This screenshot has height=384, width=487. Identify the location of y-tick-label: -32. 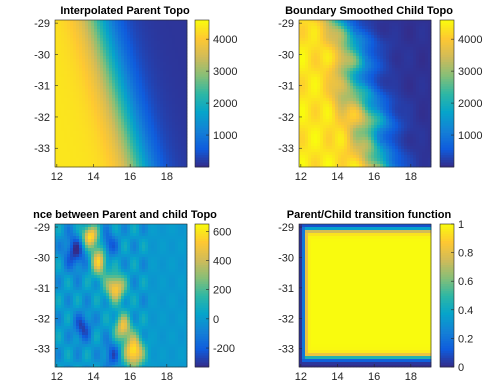
(42, 118).